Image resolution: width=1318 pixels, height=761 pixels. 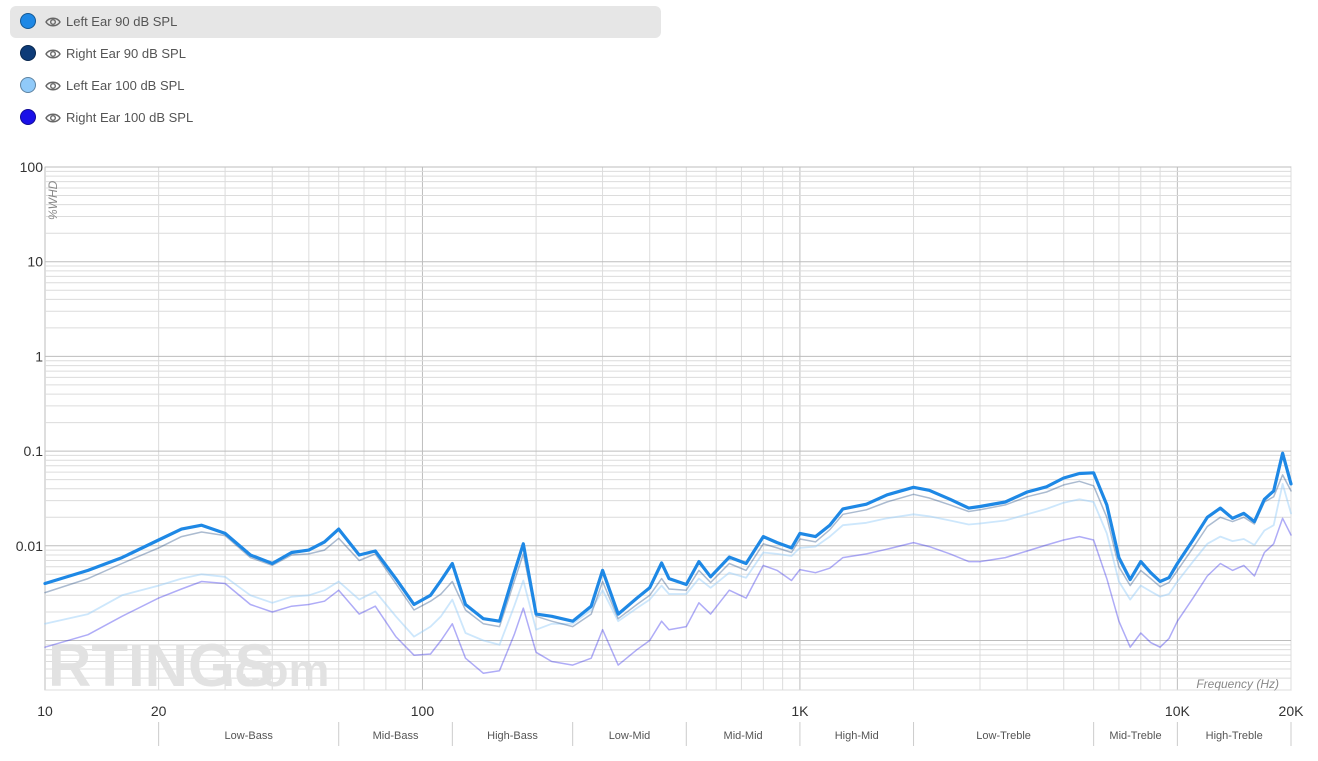 I want to click on x-tick-label: 20K, so click(x=1292, y=711).